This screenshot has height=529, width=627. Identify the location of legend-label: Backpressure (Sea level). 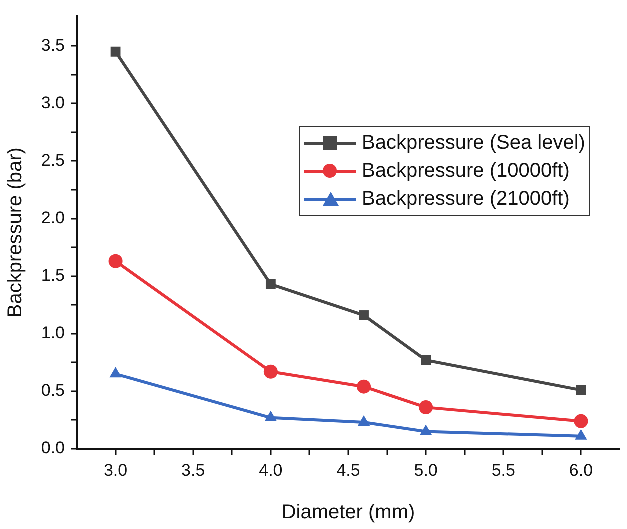
(474, 143).